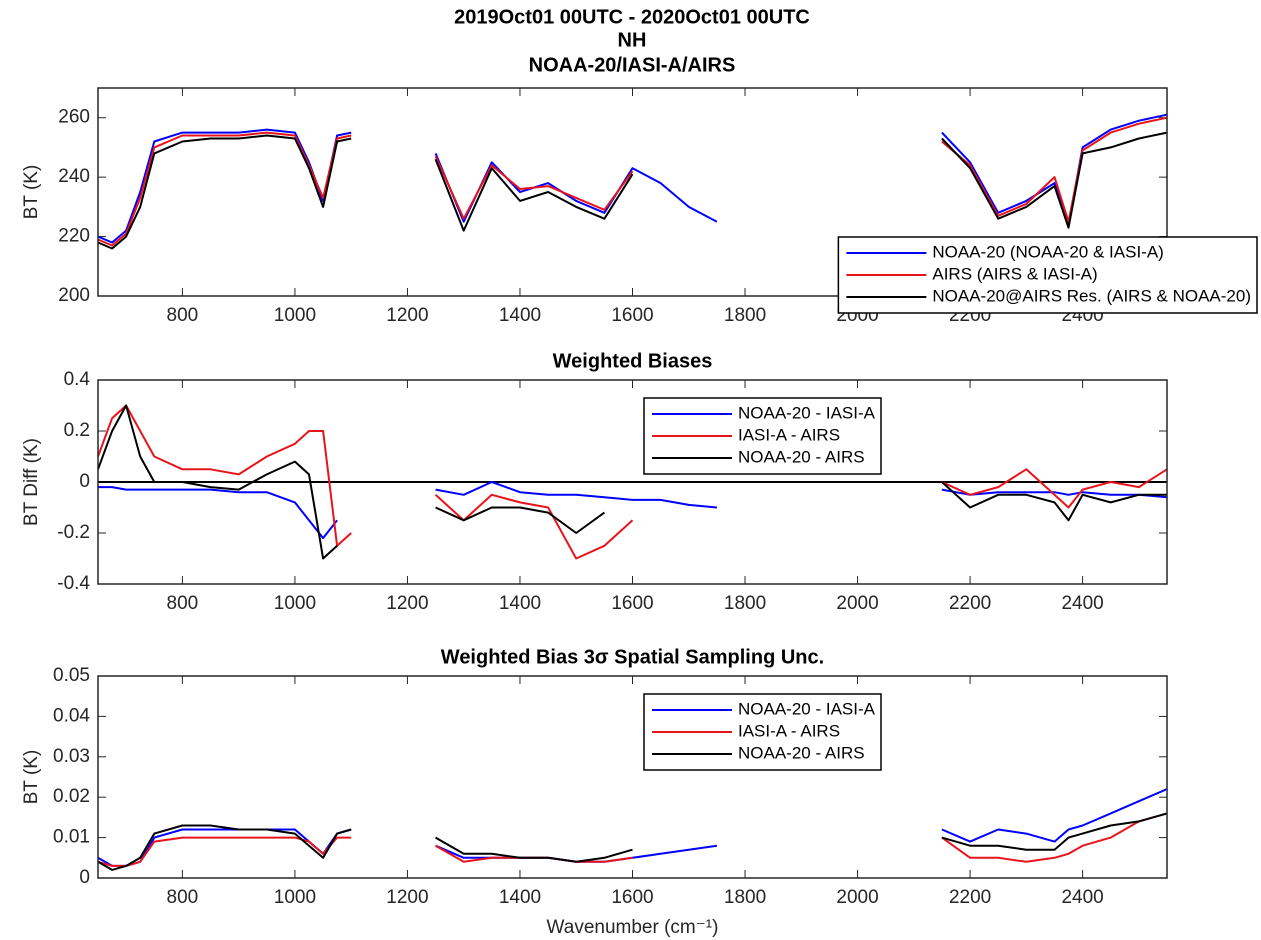 Image resolution: width=1261 pixels, height=940 pixels. I want to click on legend-label: AIRS (AIRS & IASI-A), so click(1014, 273).